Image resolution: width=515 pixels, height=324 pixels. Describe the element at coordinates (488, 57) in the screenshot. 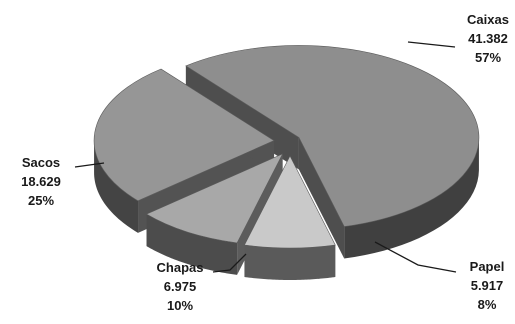

I see `slice-percent-caixas: 57%` at that location.